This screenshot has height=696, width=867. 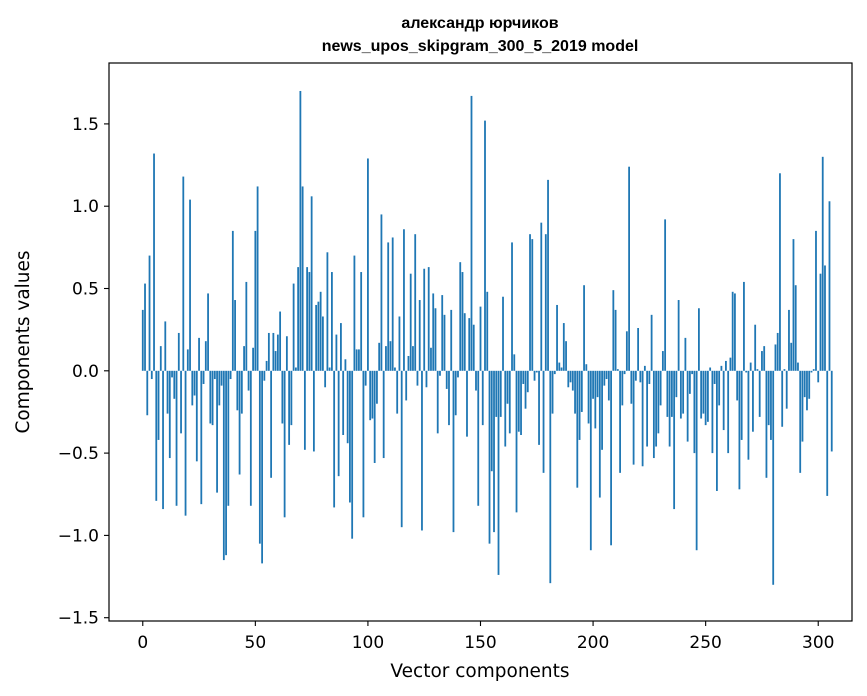 I want to click on y-tick-label: −1.0, so click(x=78, y=536).